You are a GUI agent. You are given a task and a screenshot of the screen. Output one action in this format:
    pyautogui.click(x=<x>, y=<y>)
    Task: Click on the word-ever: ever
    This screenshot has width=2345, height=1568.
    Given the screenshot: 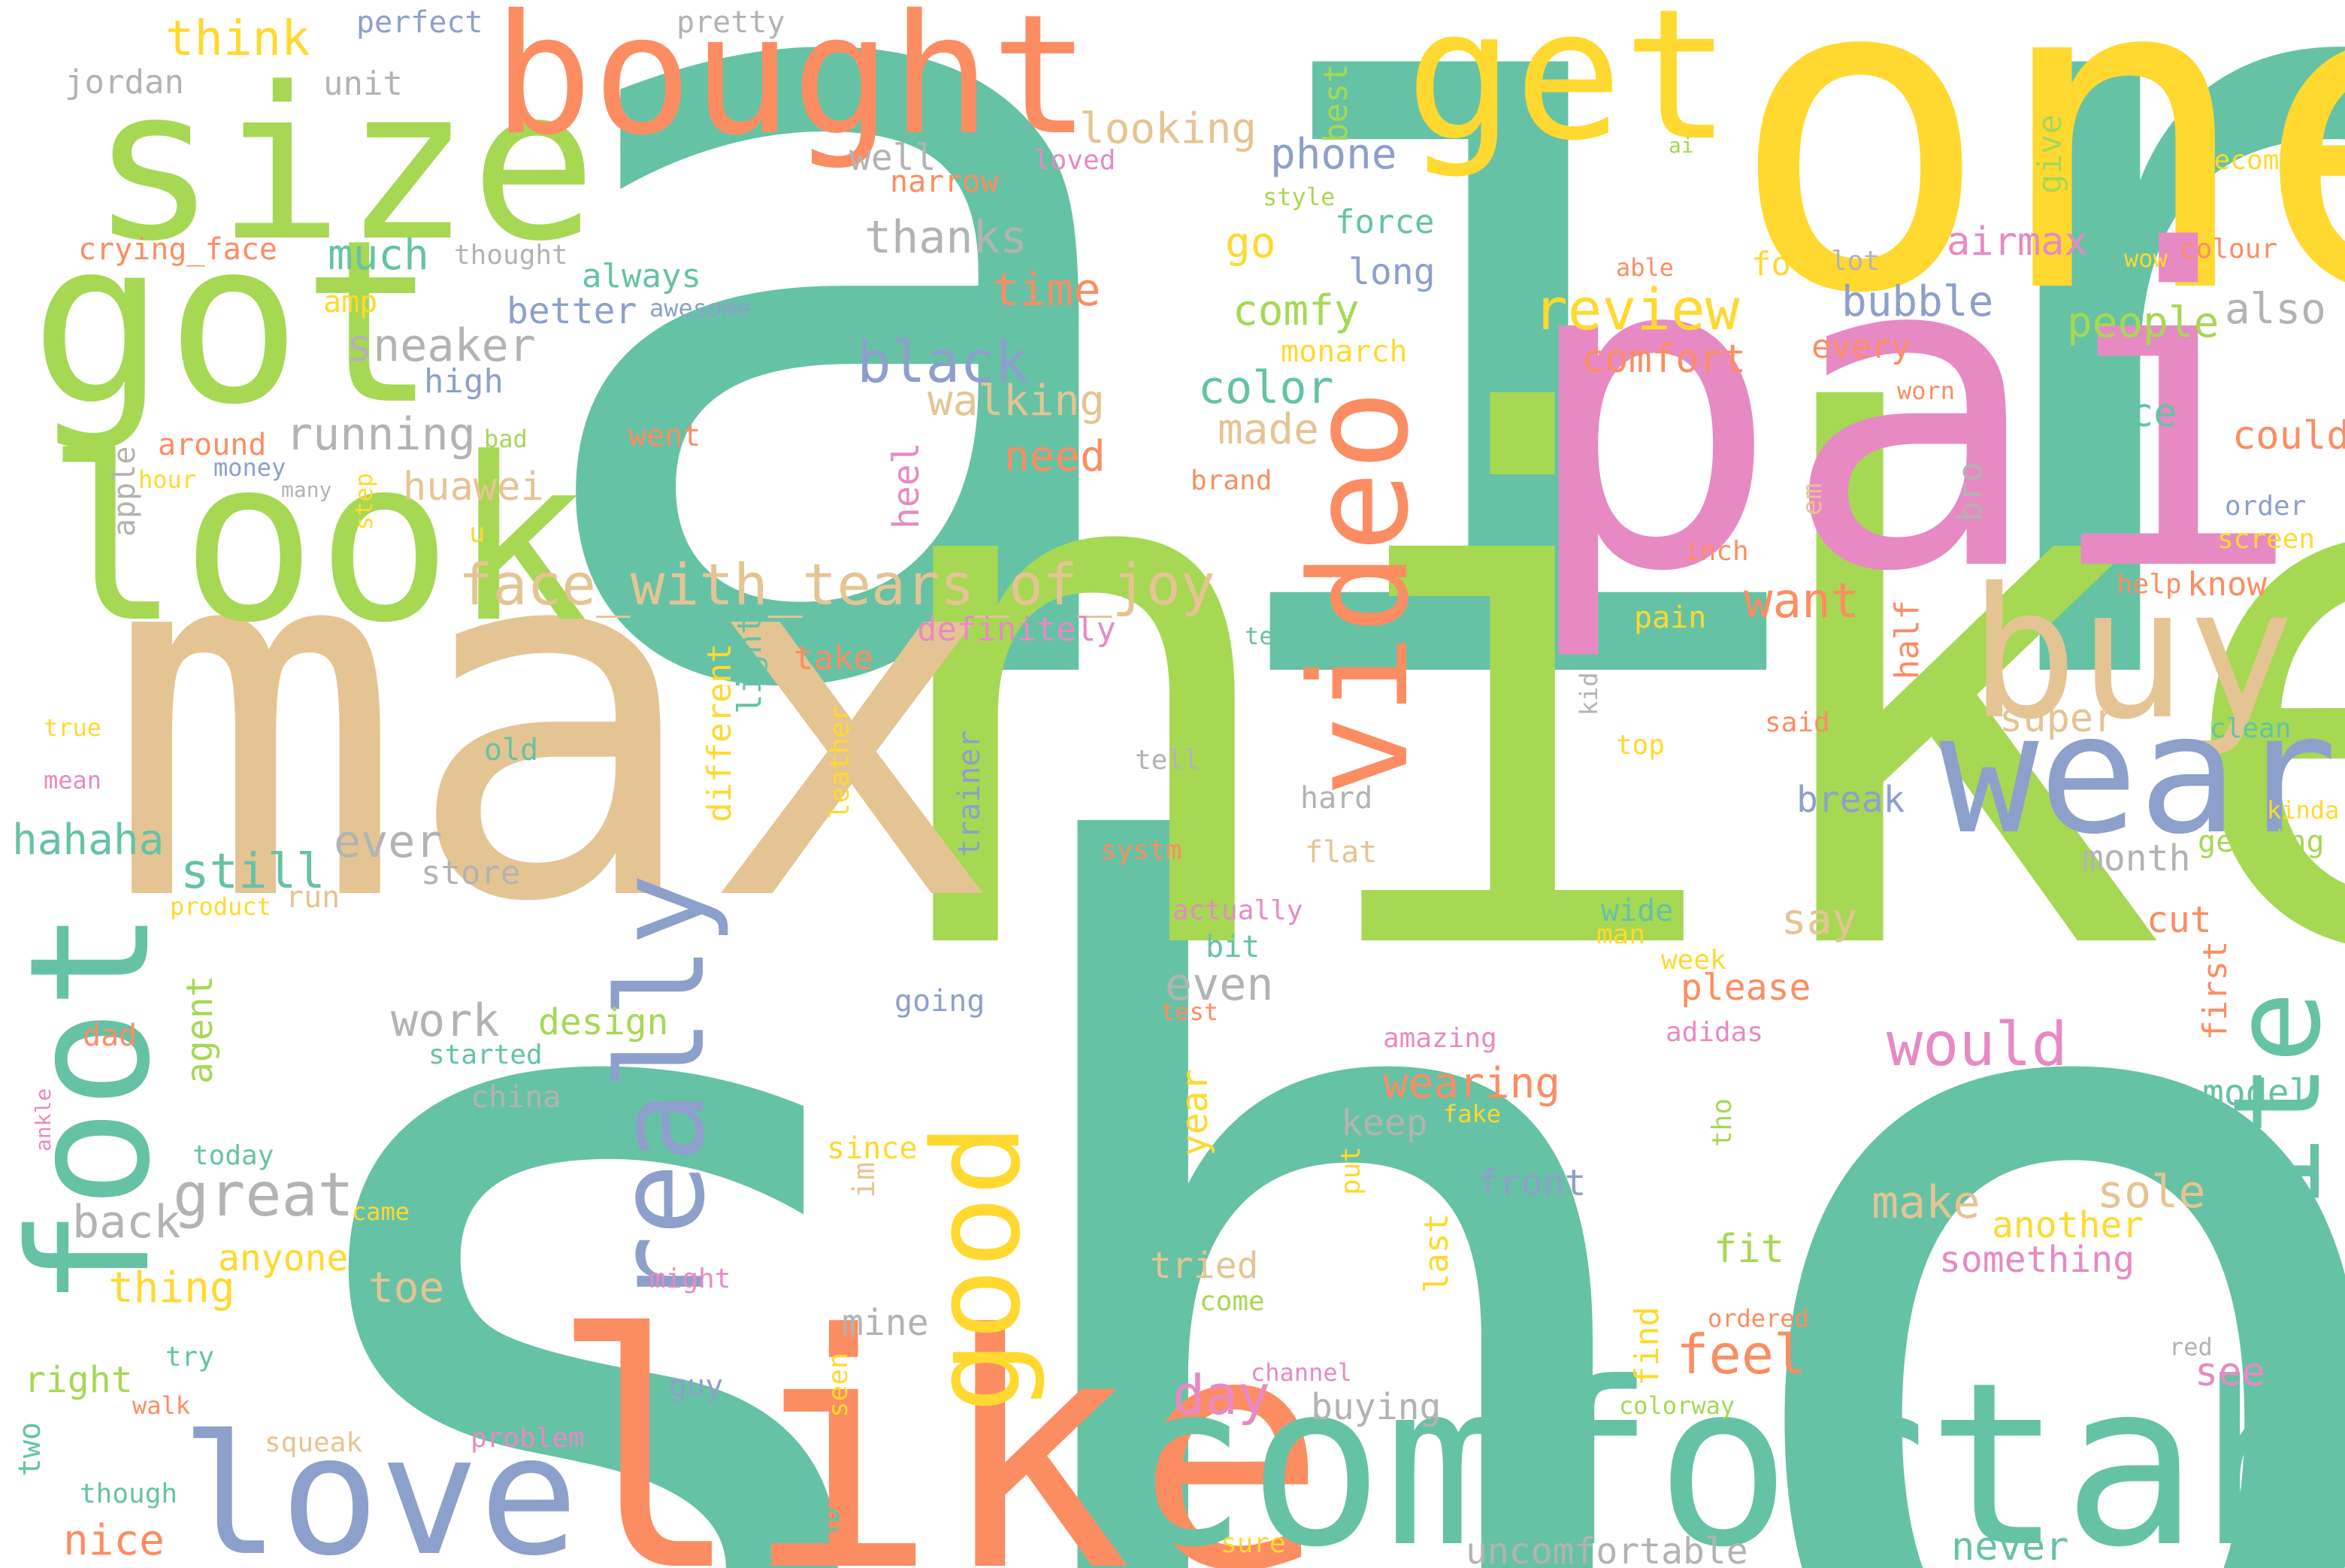 What is the action you would take?
    pyautogui.click(x=388, y=842)
    